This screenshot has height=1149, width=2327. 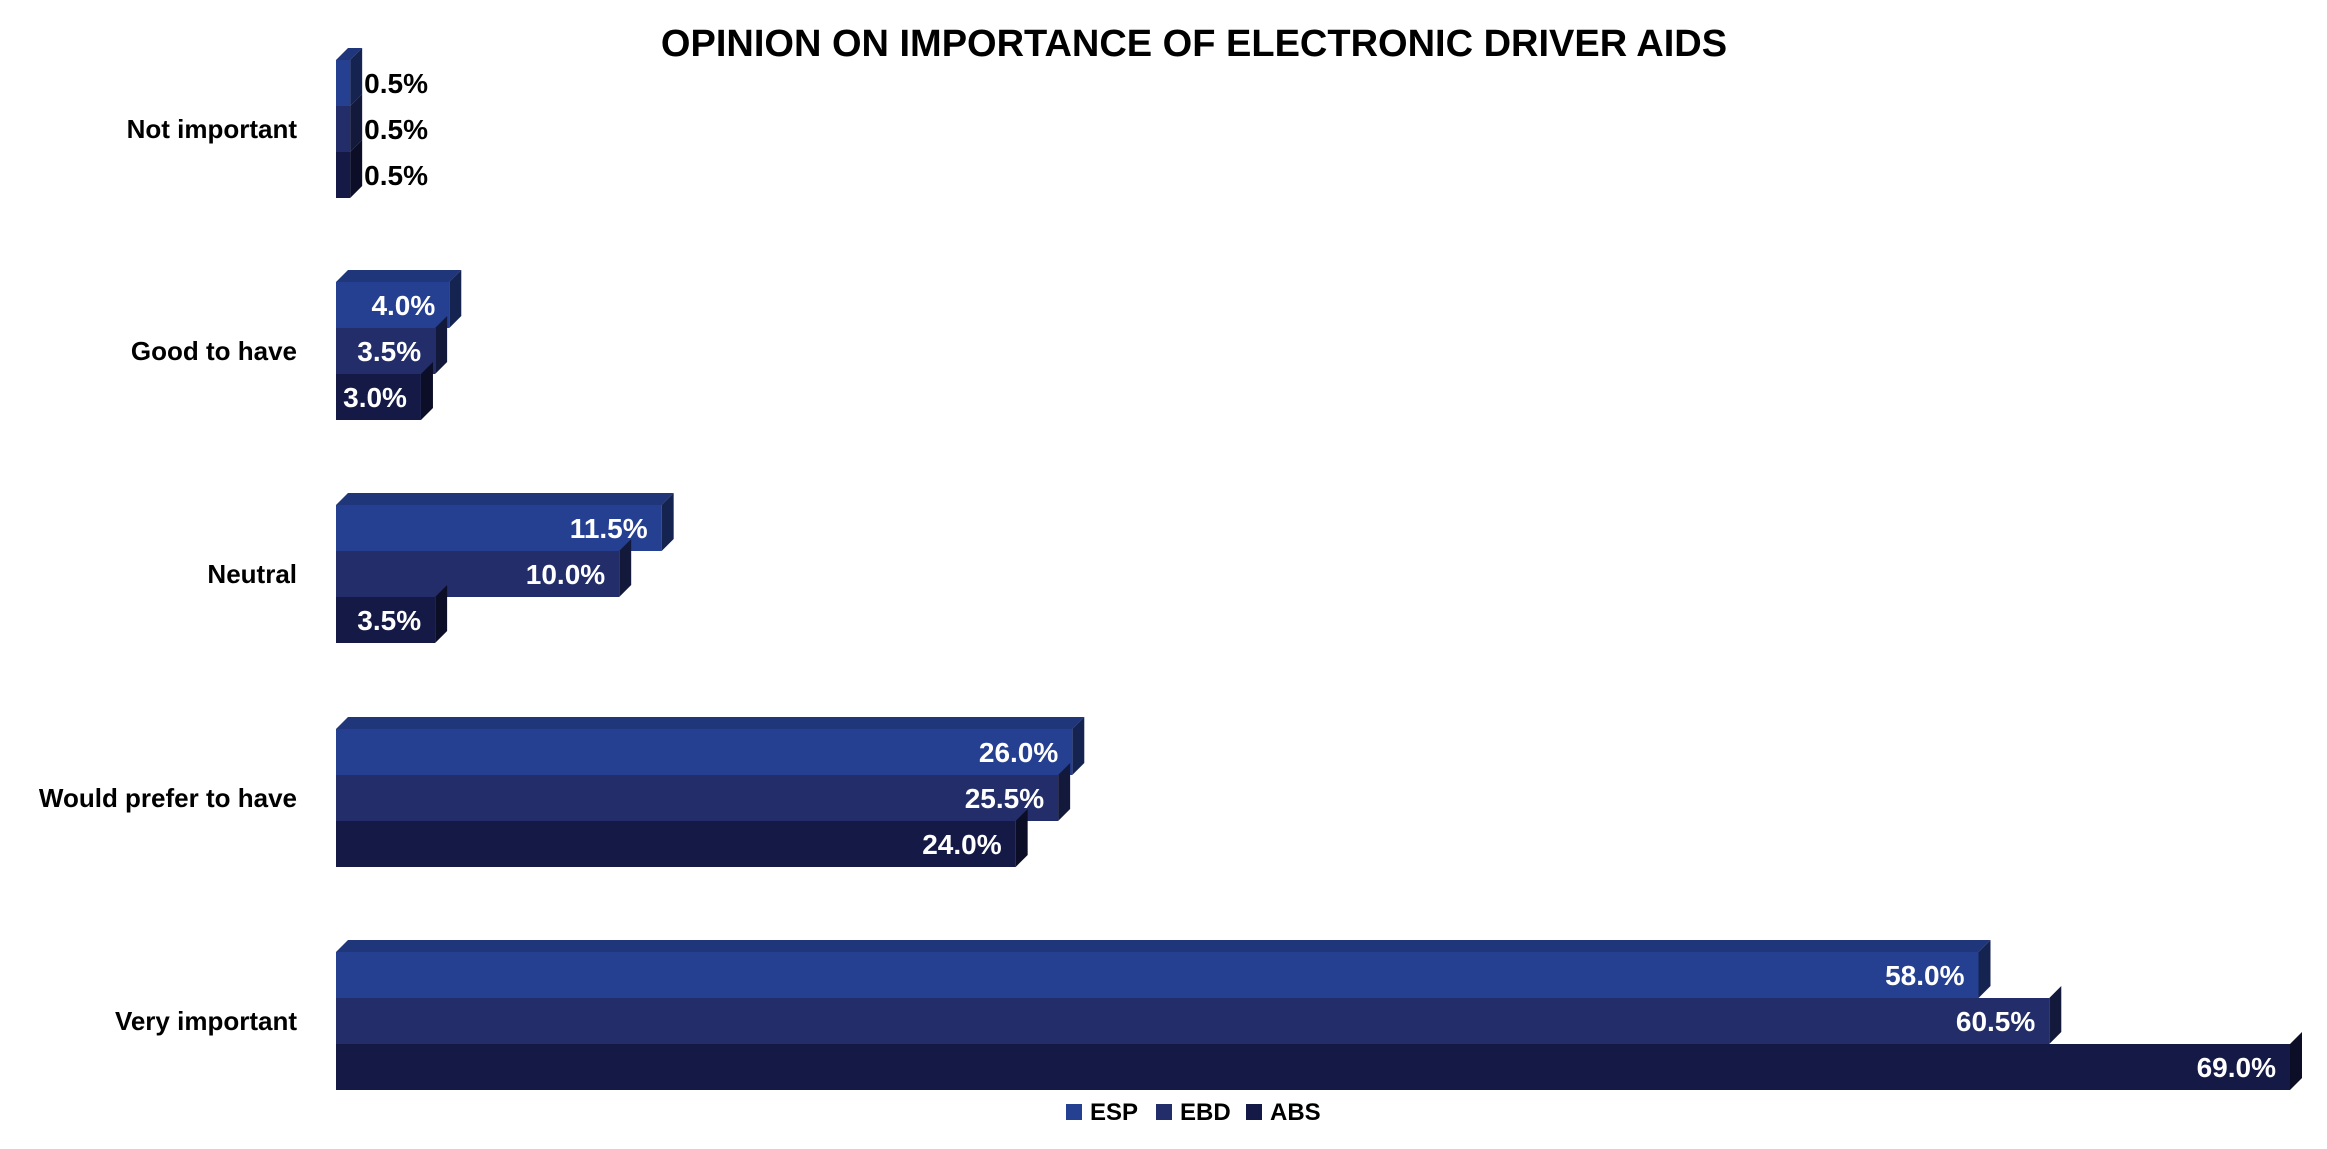 I want to click on data-label: 69.0%, so click(x=2236, y=1067).